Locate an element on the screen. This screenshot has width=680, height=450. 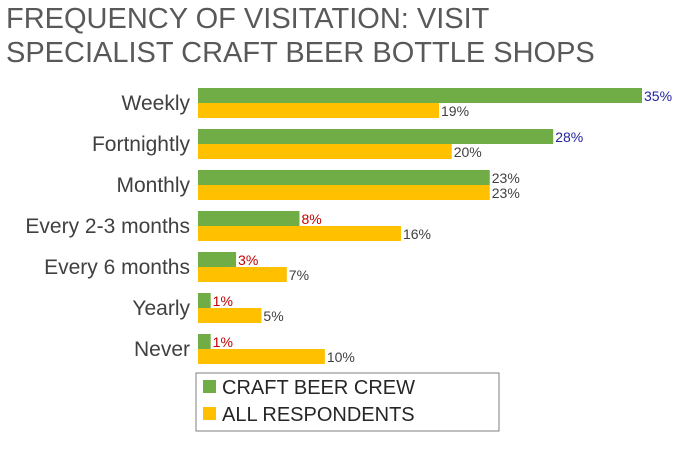
legend-label-craft-beer-crew: CRAFT BEER CREW is located at coordinates (318, 388).